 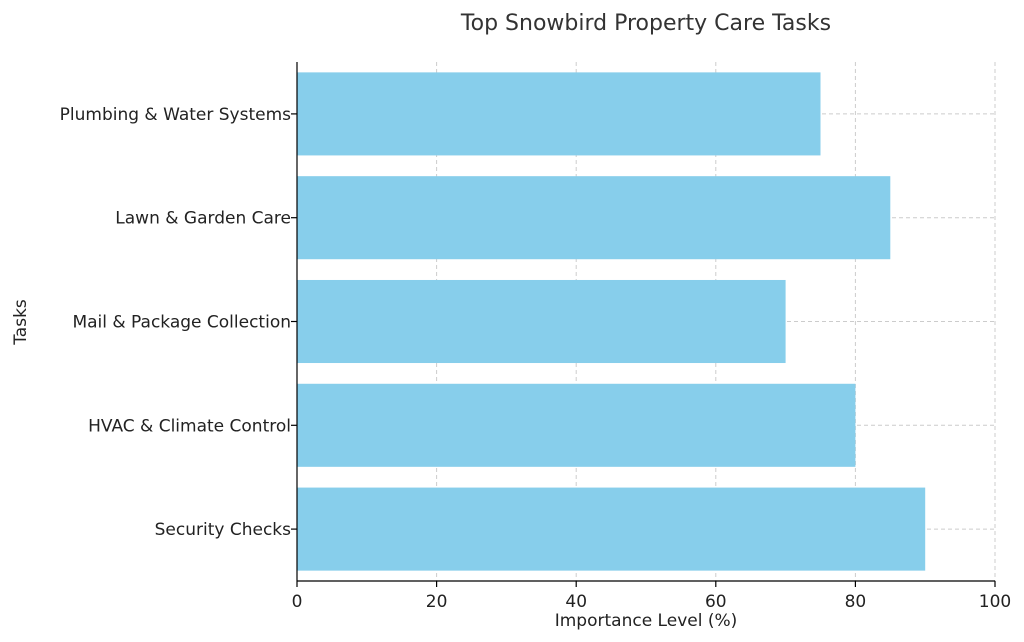 What do you see at coordinates (181, 323) in the screenshot?
I see `y-tick-label: Mail & Package Collection` at bounding box center [181, 323].